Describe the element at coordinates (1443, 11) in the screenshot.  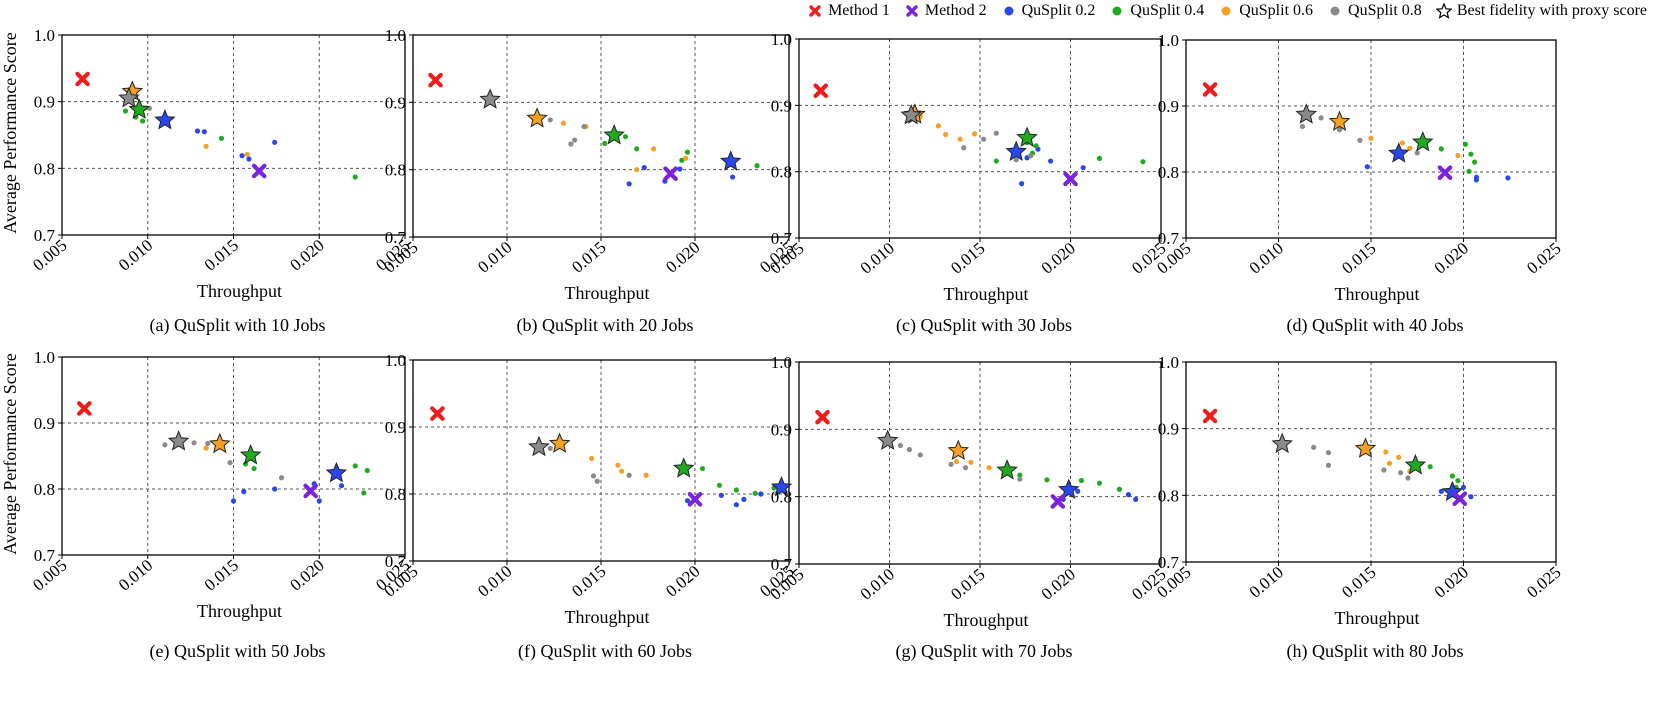
I see `star-icon` at that location.